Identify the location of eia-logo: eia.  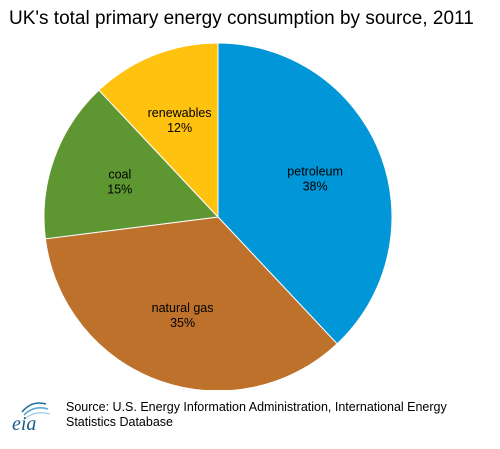
(31, 418).